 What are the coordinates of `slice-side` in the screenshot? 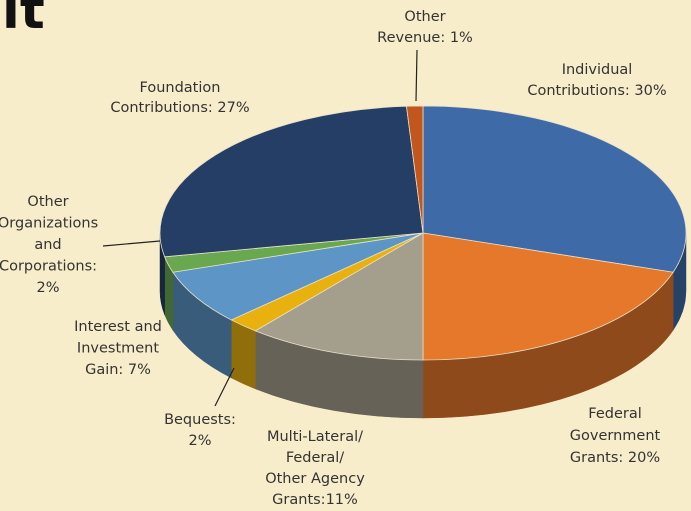 It's located at (243, 354).